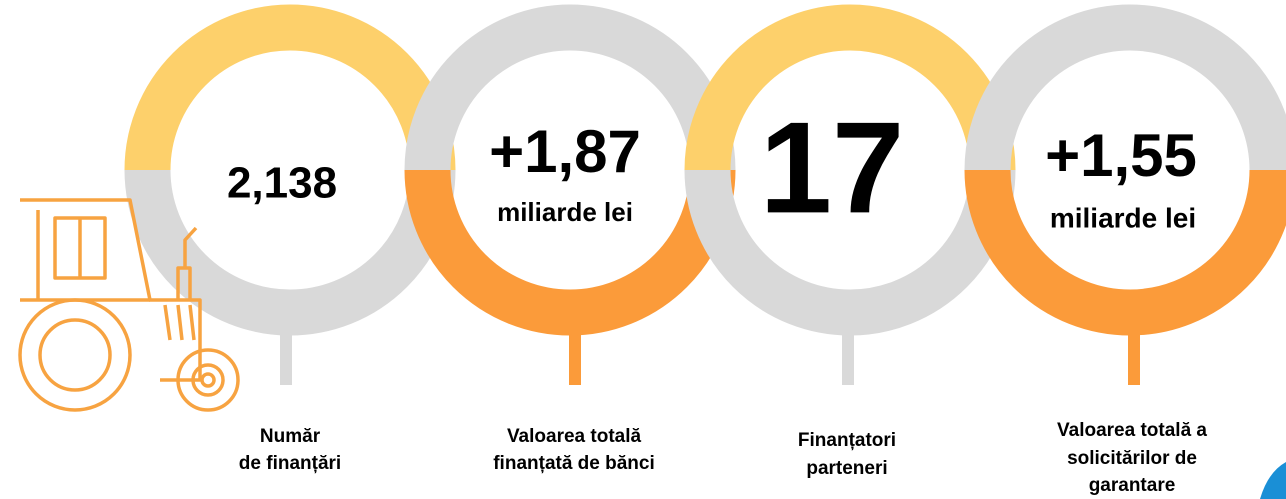 This screenshot has height=499, width=1286. I want to click on label: finanțată de bănci, so click(574, 463).